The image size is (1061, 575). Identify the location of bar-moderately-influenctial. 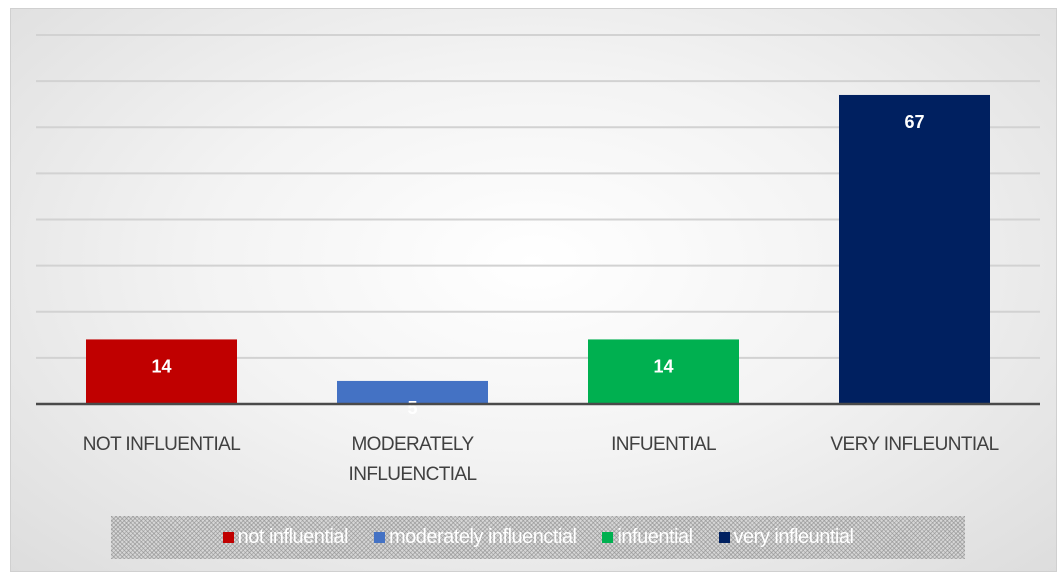
(412, 392).